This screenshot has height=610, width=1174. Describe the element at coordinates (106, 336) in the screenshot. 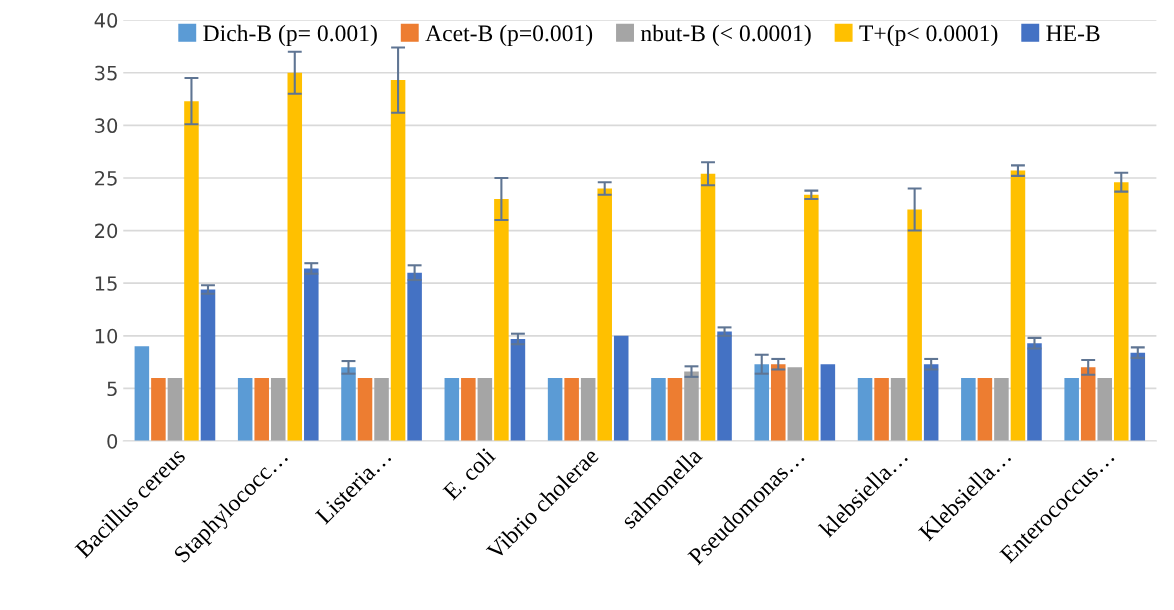

I see `y-tick-label: 10` at that location.